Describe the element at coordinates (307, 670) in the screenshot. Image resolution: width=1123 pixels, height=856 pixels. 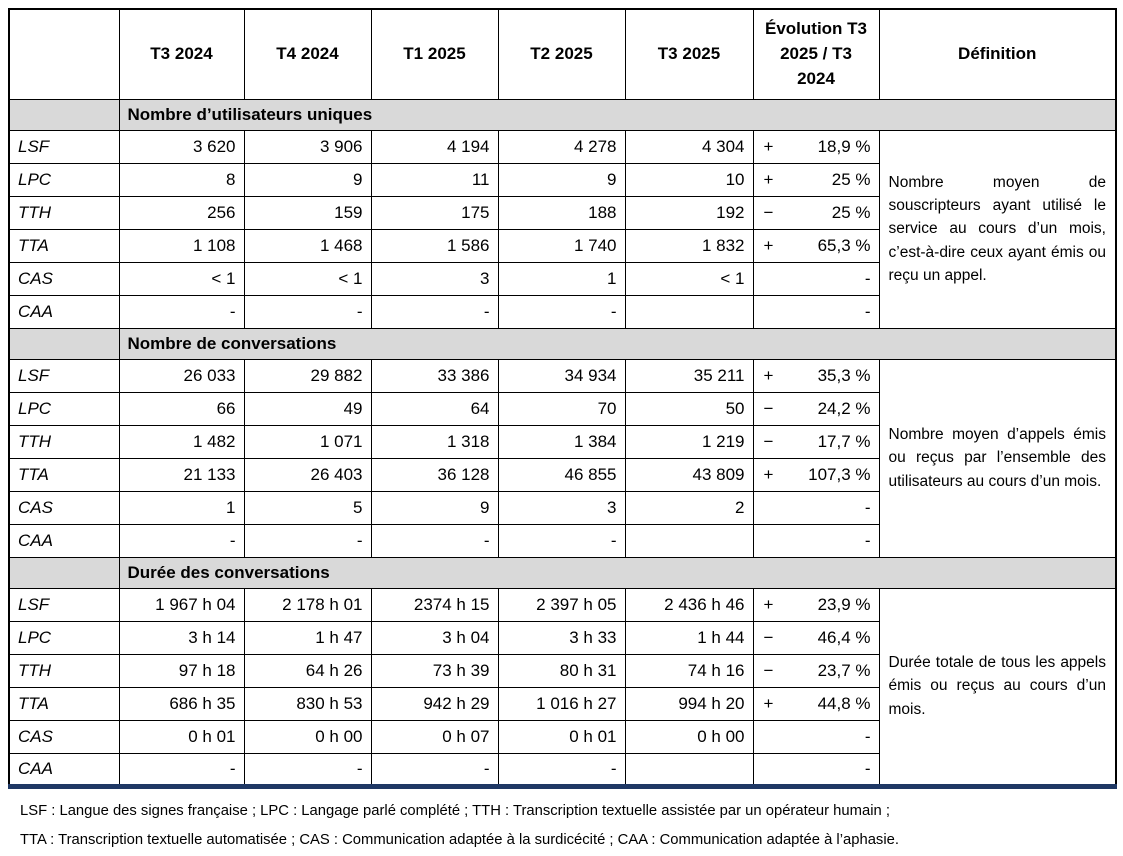
I see `value-cell: 64 h 26` at that location.